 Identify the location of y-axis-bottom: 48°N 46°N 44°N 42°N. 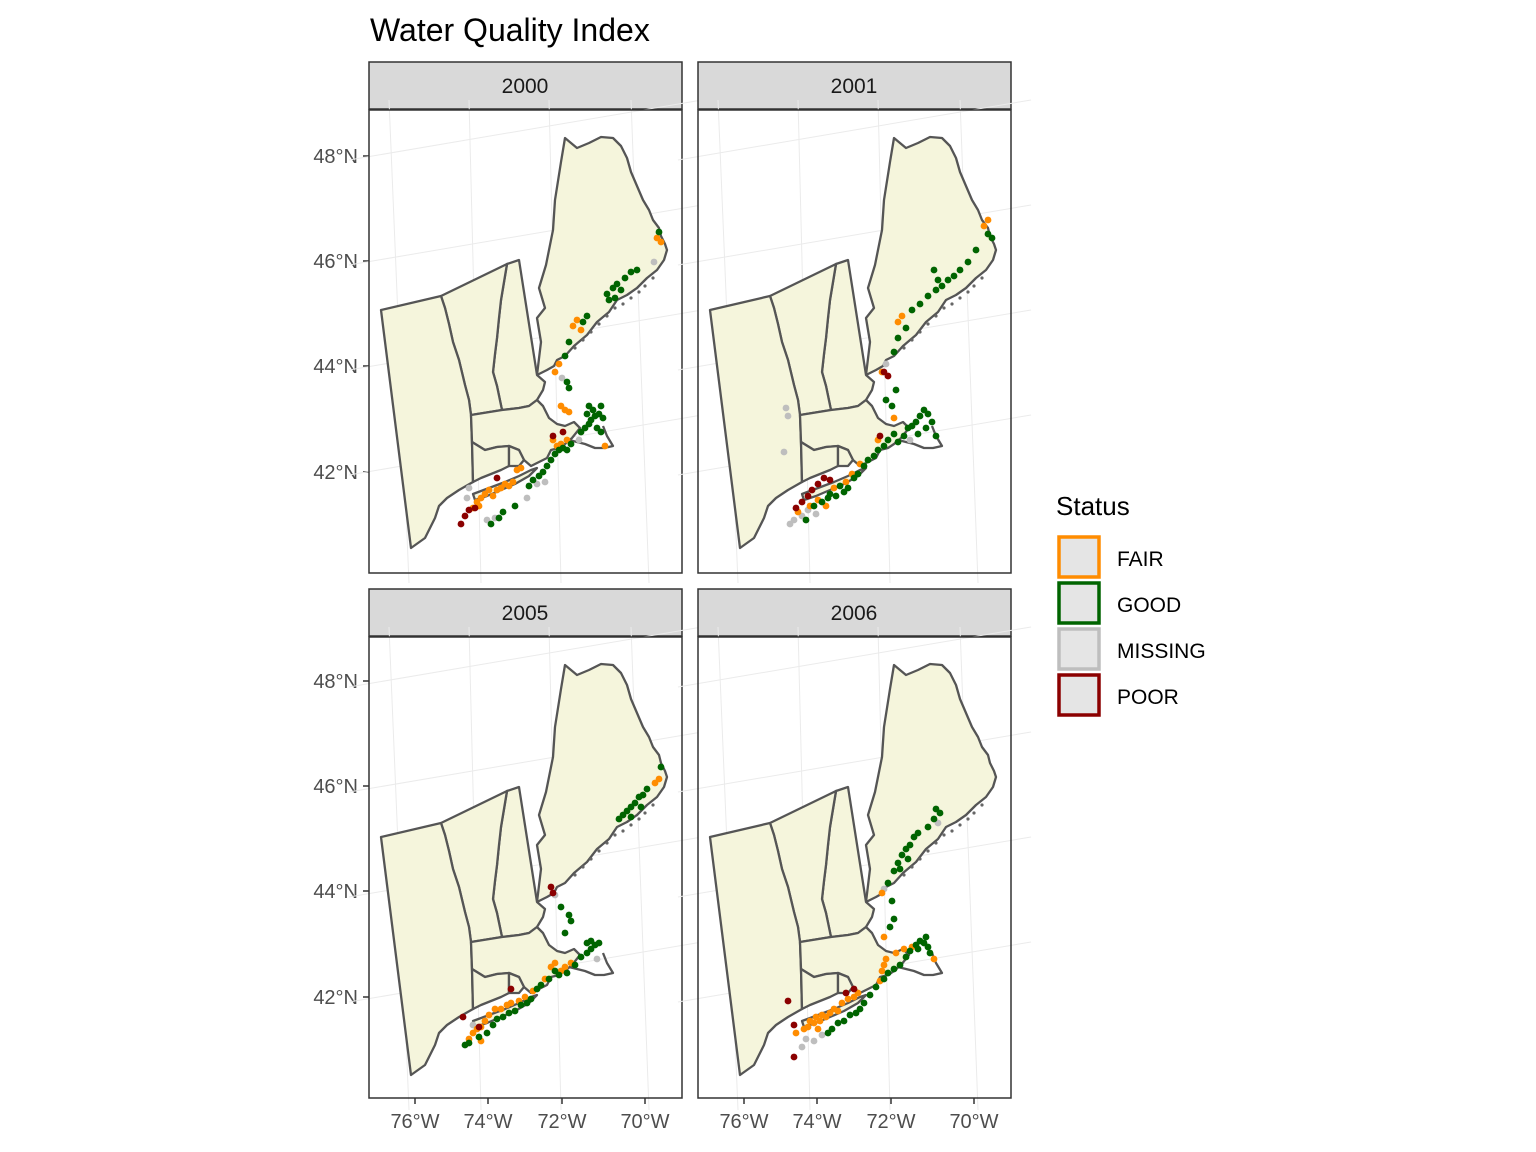
(341, 840).